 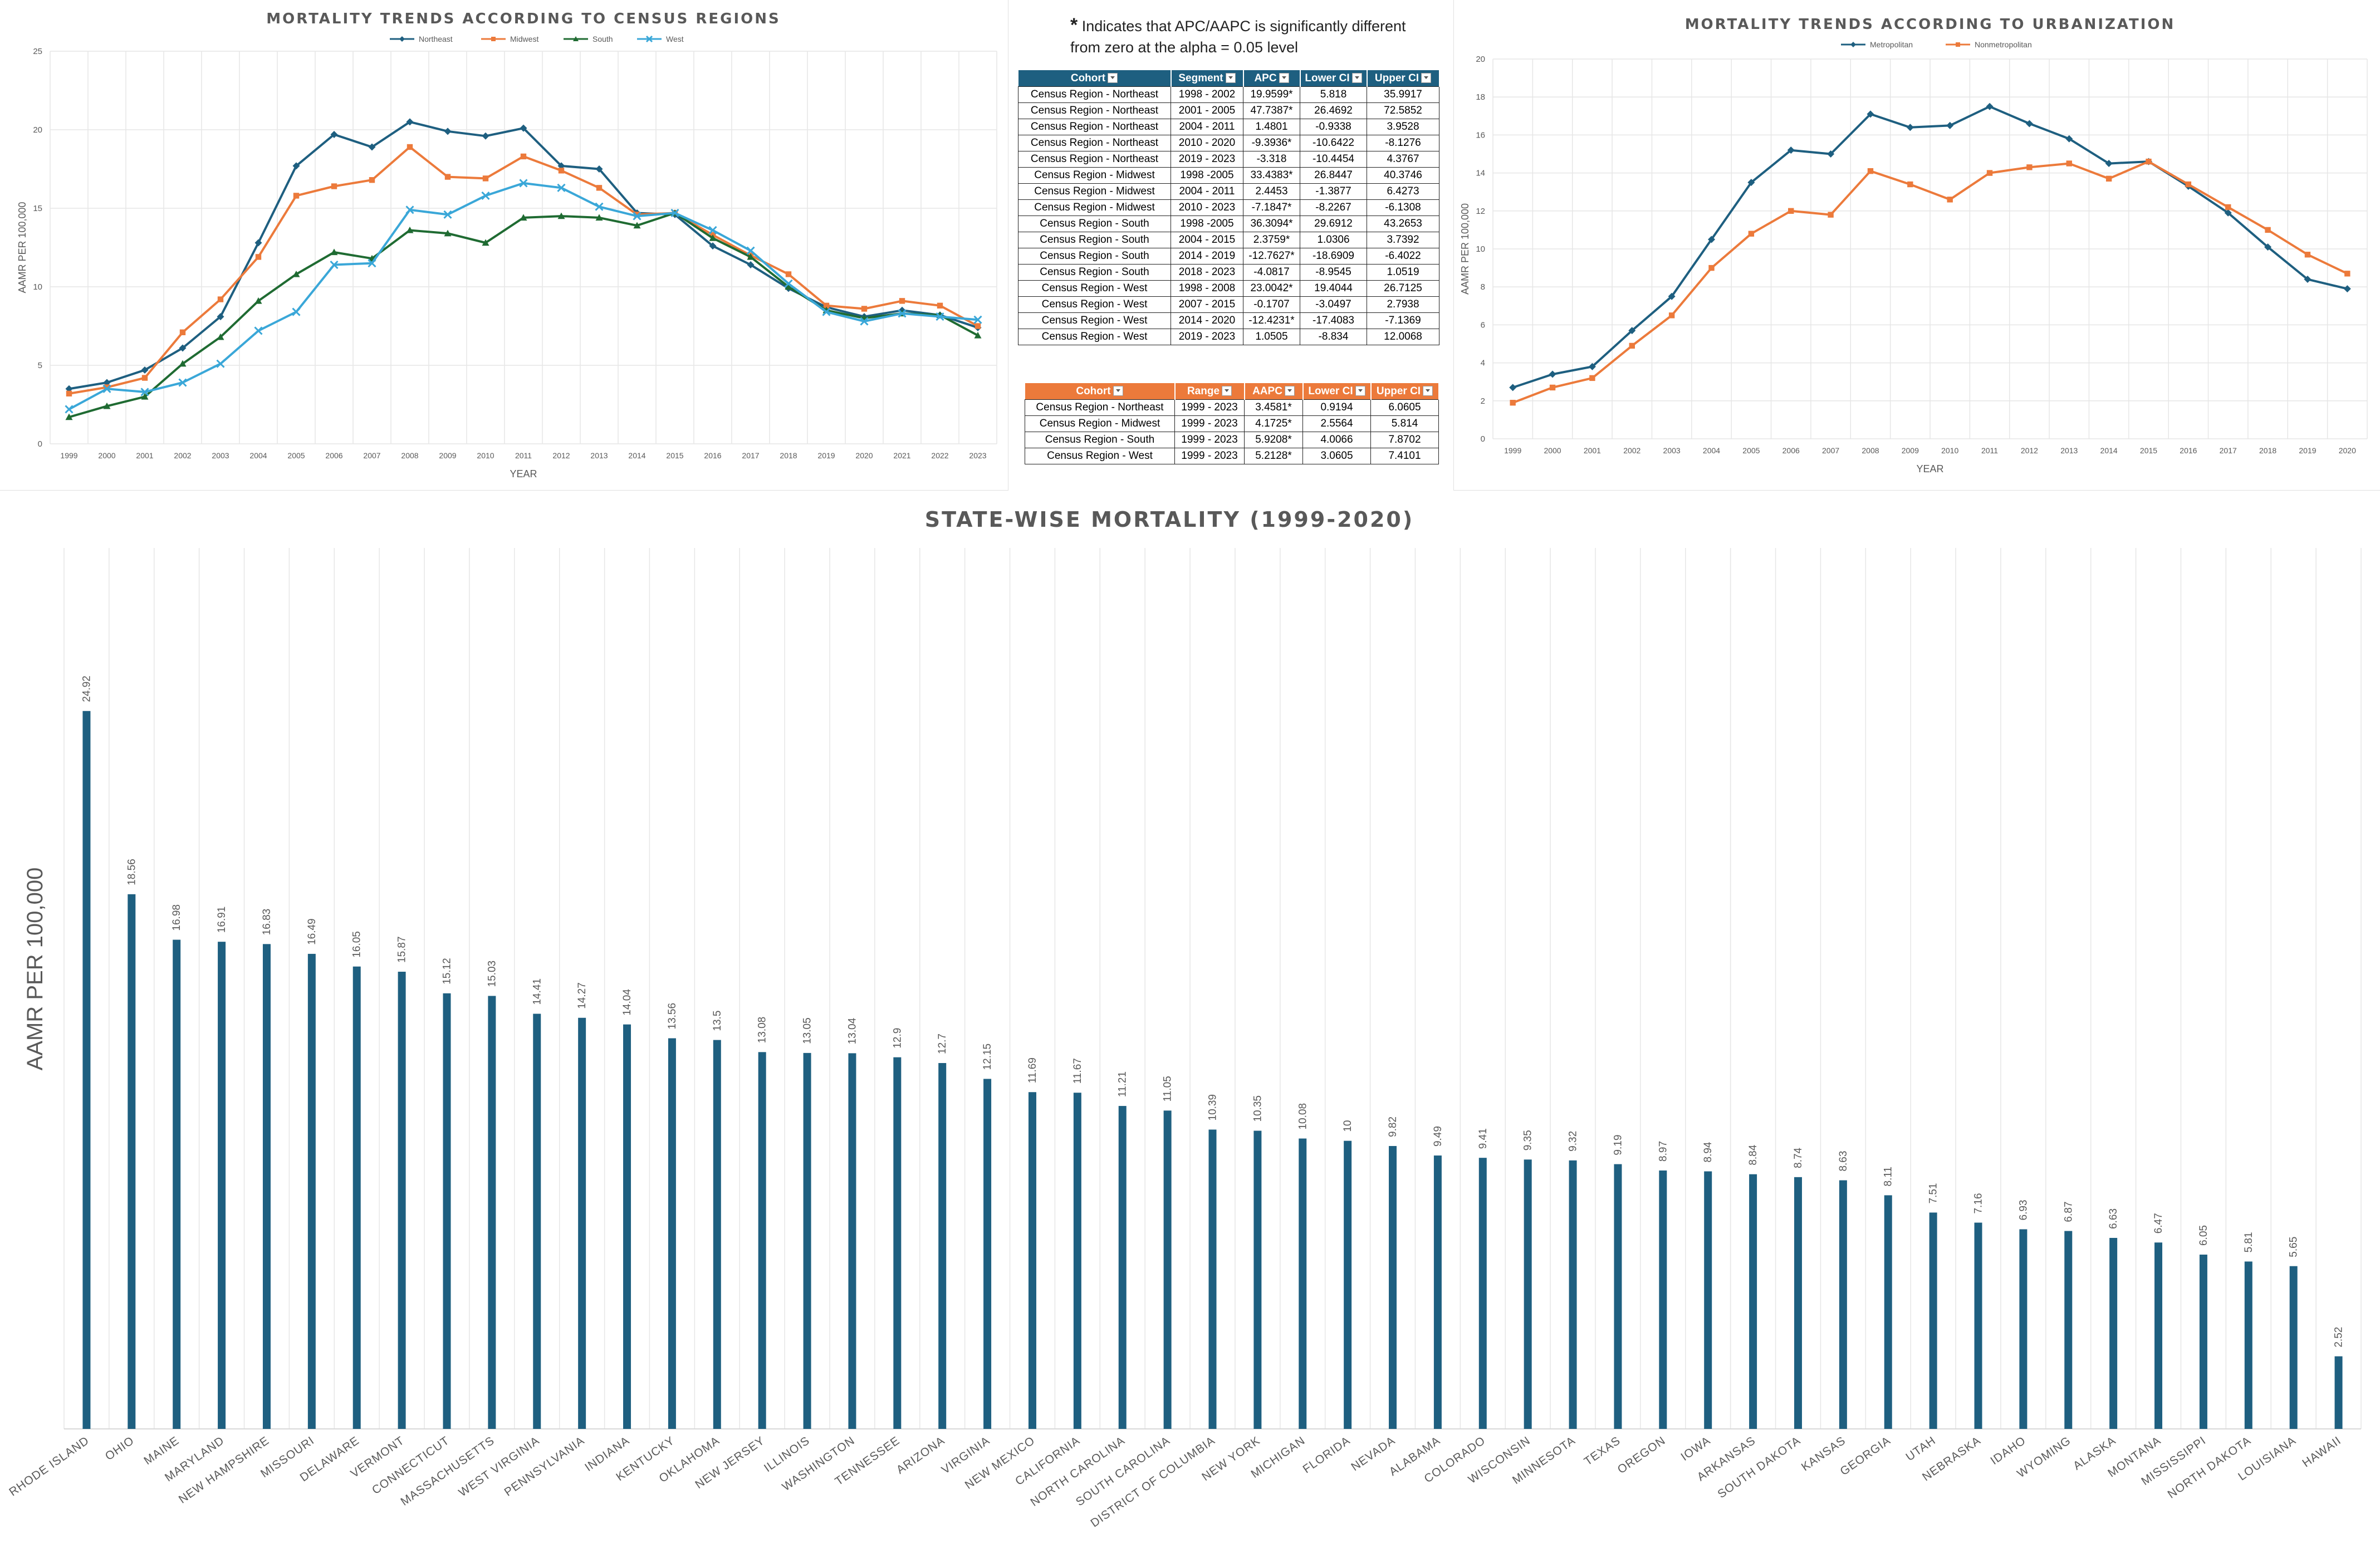 What do you see at coordinates (1212, 1279) in the screenshot?
I see `bar-district-of-columbia` at bounding box center [1212, 1279].